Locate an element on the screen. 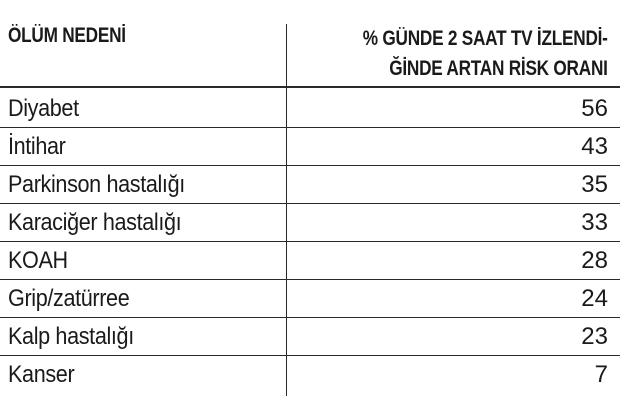  column-divider is located at coordinates (286, 210).